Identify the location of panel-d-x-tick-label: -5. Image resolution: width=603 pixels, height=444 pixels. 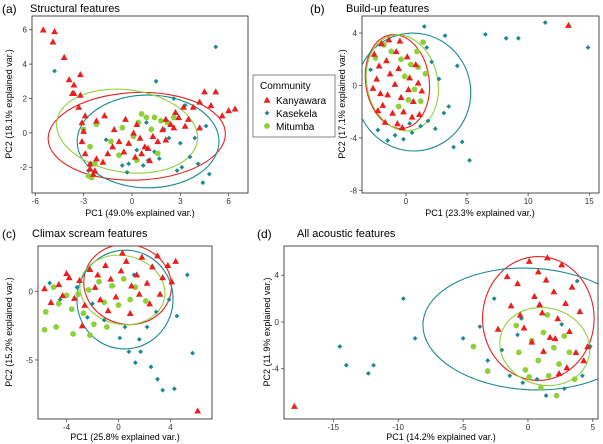
(463, 427).